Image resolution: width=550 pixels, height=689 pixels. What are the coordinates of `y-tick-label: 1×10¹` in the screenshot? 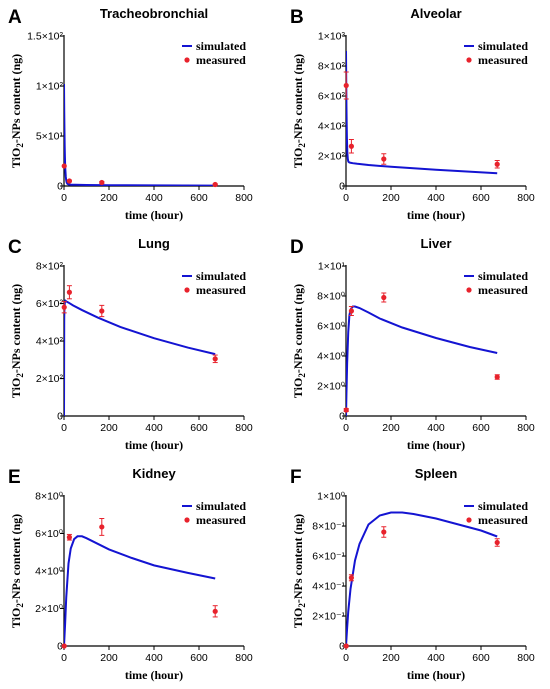 It's located at (332, 267).